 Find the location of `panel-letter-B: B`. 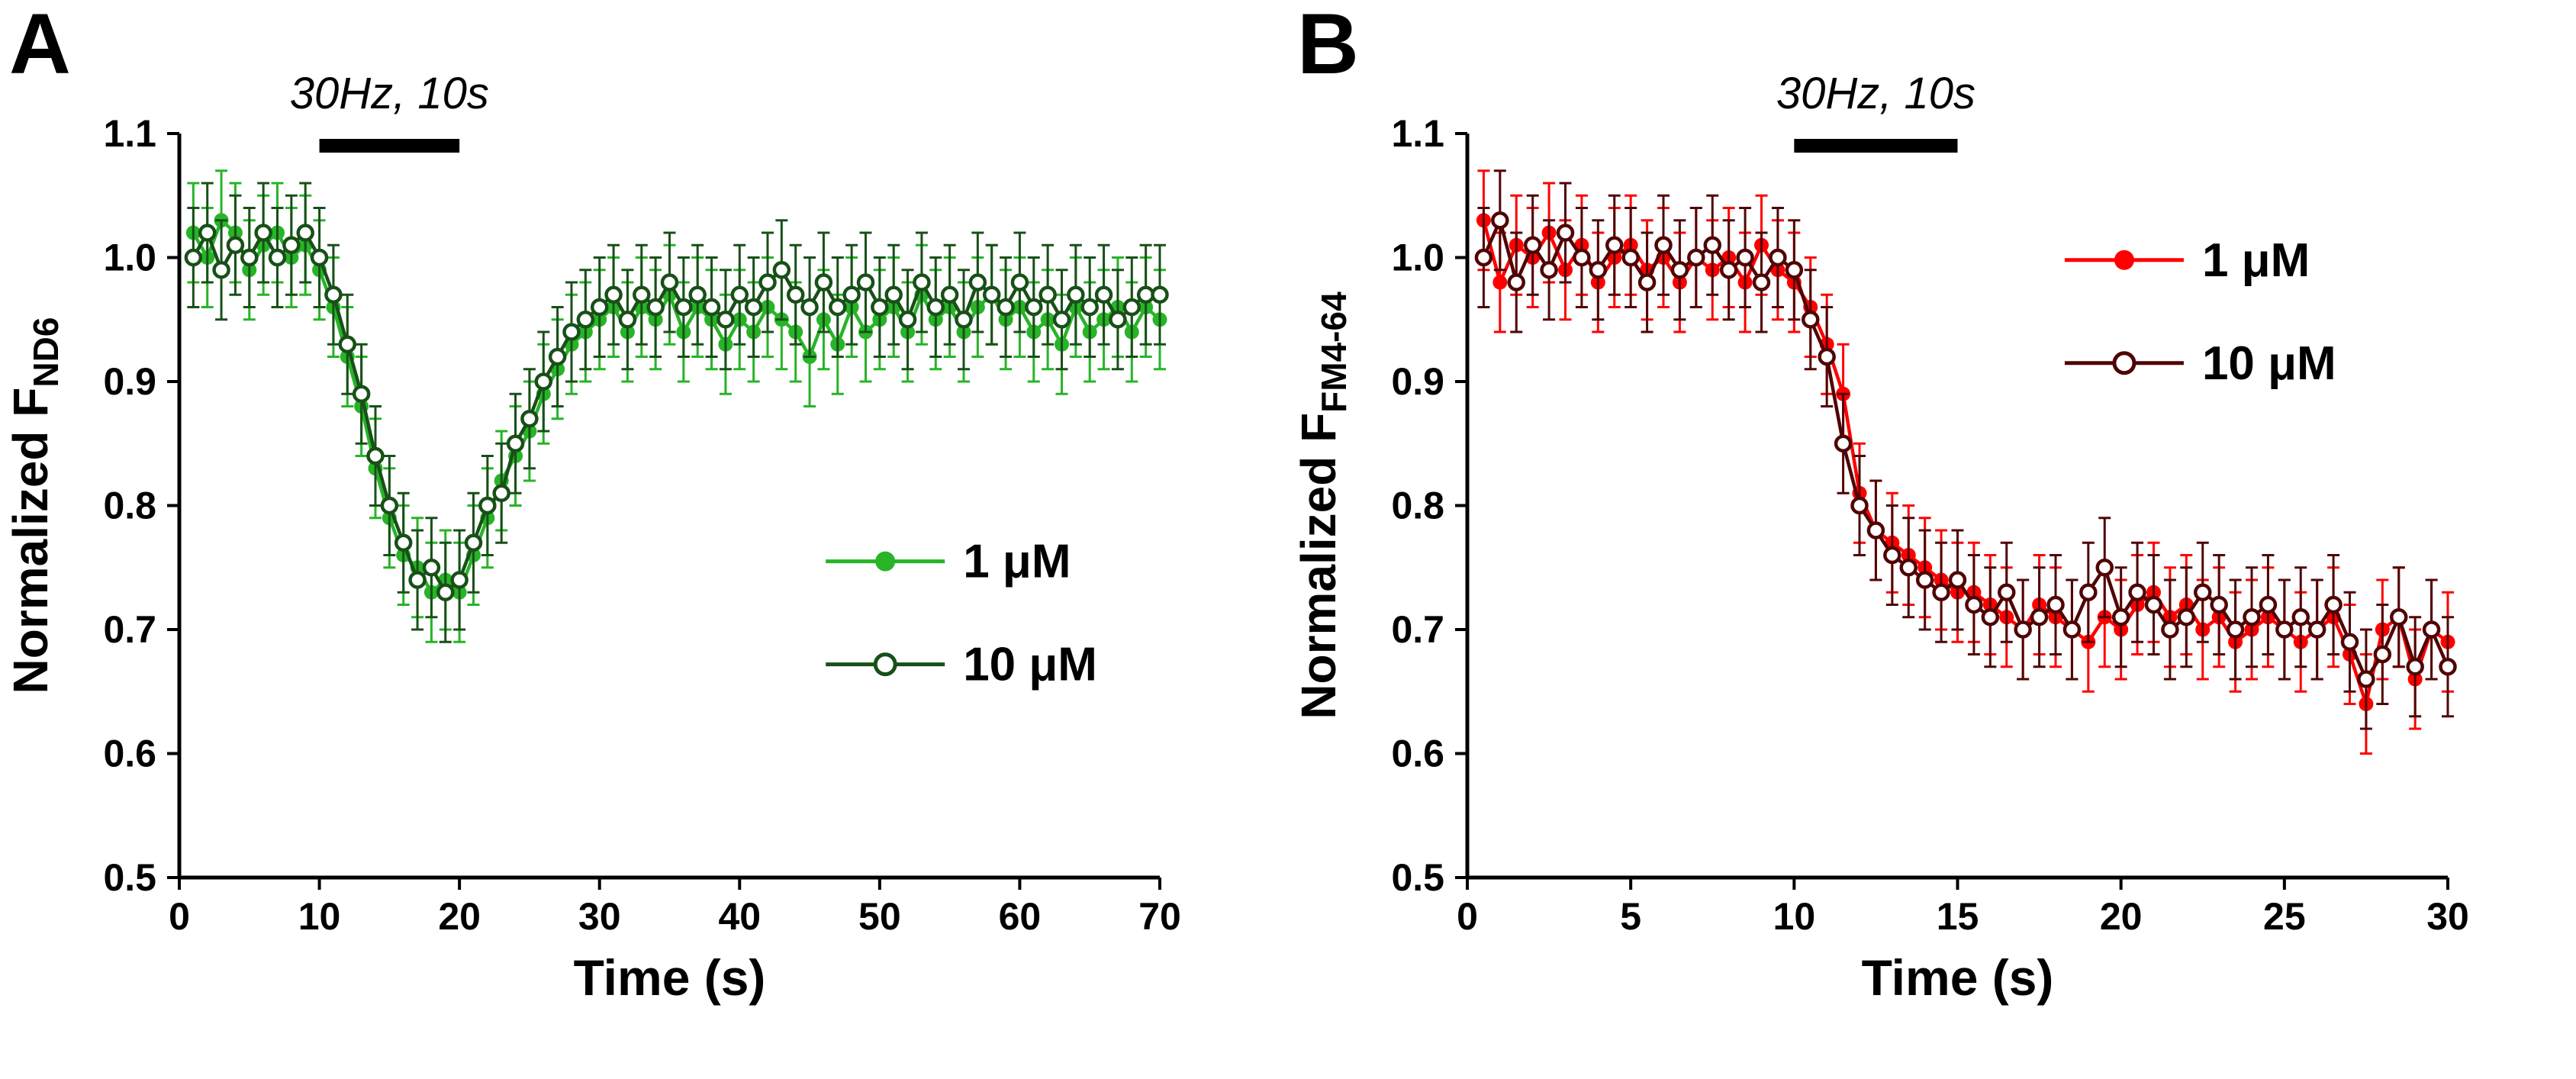

panel-letter-B: B is located at coordinates (1328, 46).